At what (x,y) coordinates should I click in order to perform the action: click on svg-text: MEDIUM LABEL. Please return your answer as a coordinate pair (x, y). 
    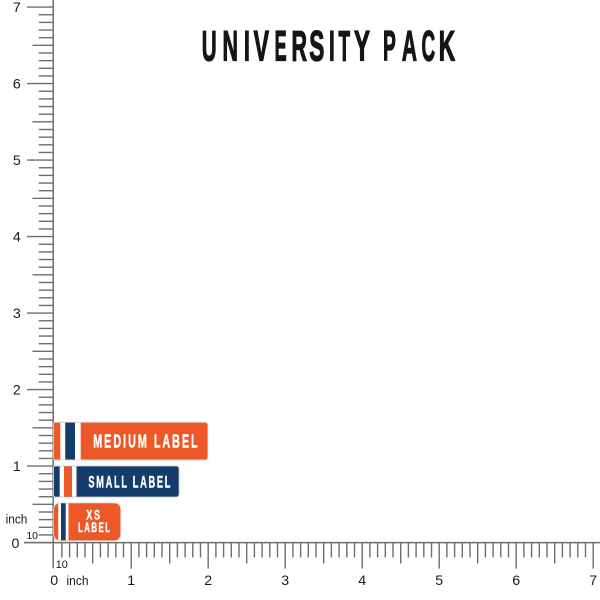
    Looking at the image, I should click on (146, 441).